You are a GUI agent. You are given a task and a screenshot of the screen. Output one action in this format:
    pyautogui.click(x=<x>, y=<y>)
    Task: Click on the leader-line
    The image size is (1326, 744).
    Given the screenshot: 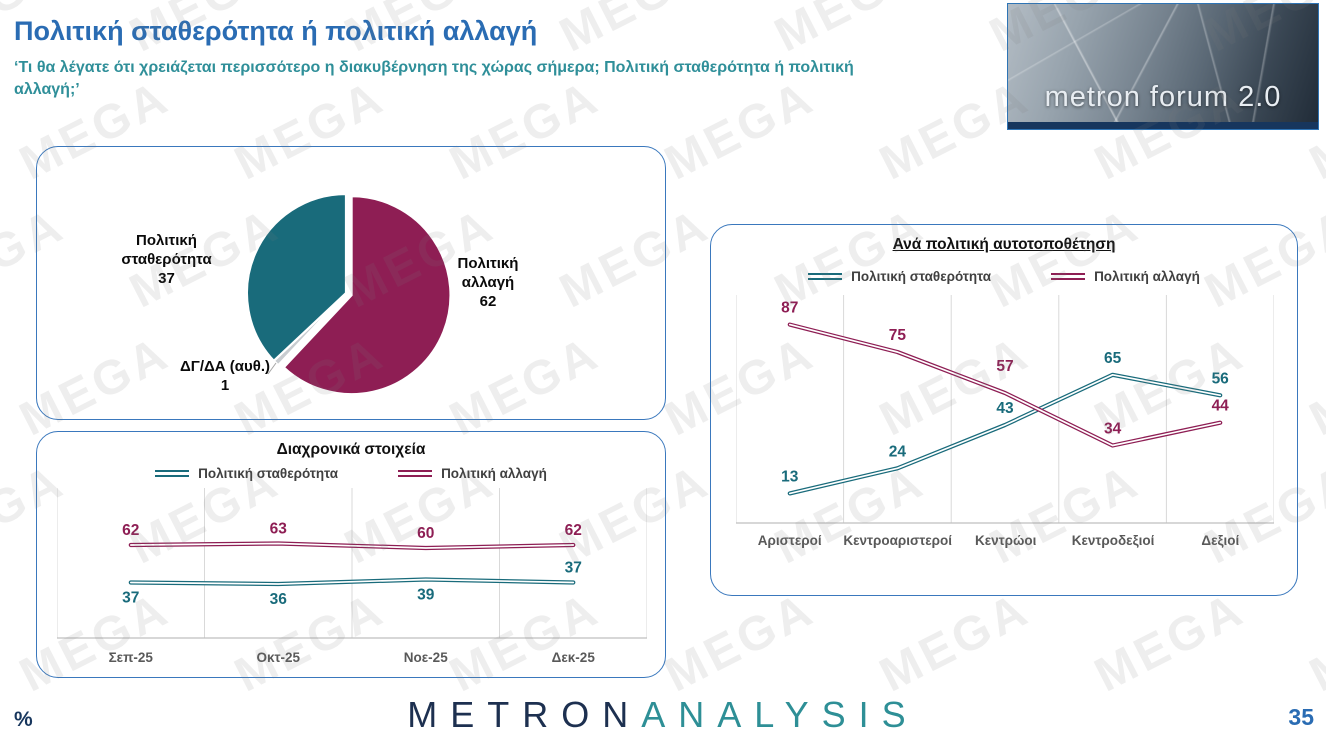 What is the action you would take?
    pyautogui.click(x=272, y=368)
    